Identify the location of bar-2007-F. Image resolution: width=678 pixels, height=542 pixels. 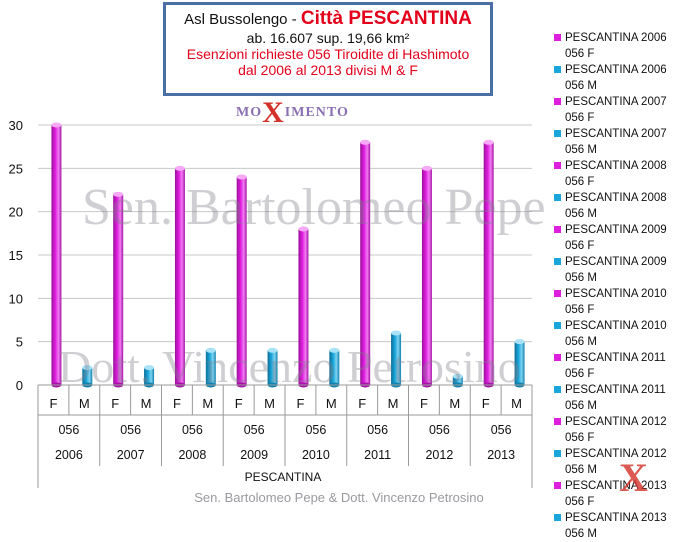
(118, 289).